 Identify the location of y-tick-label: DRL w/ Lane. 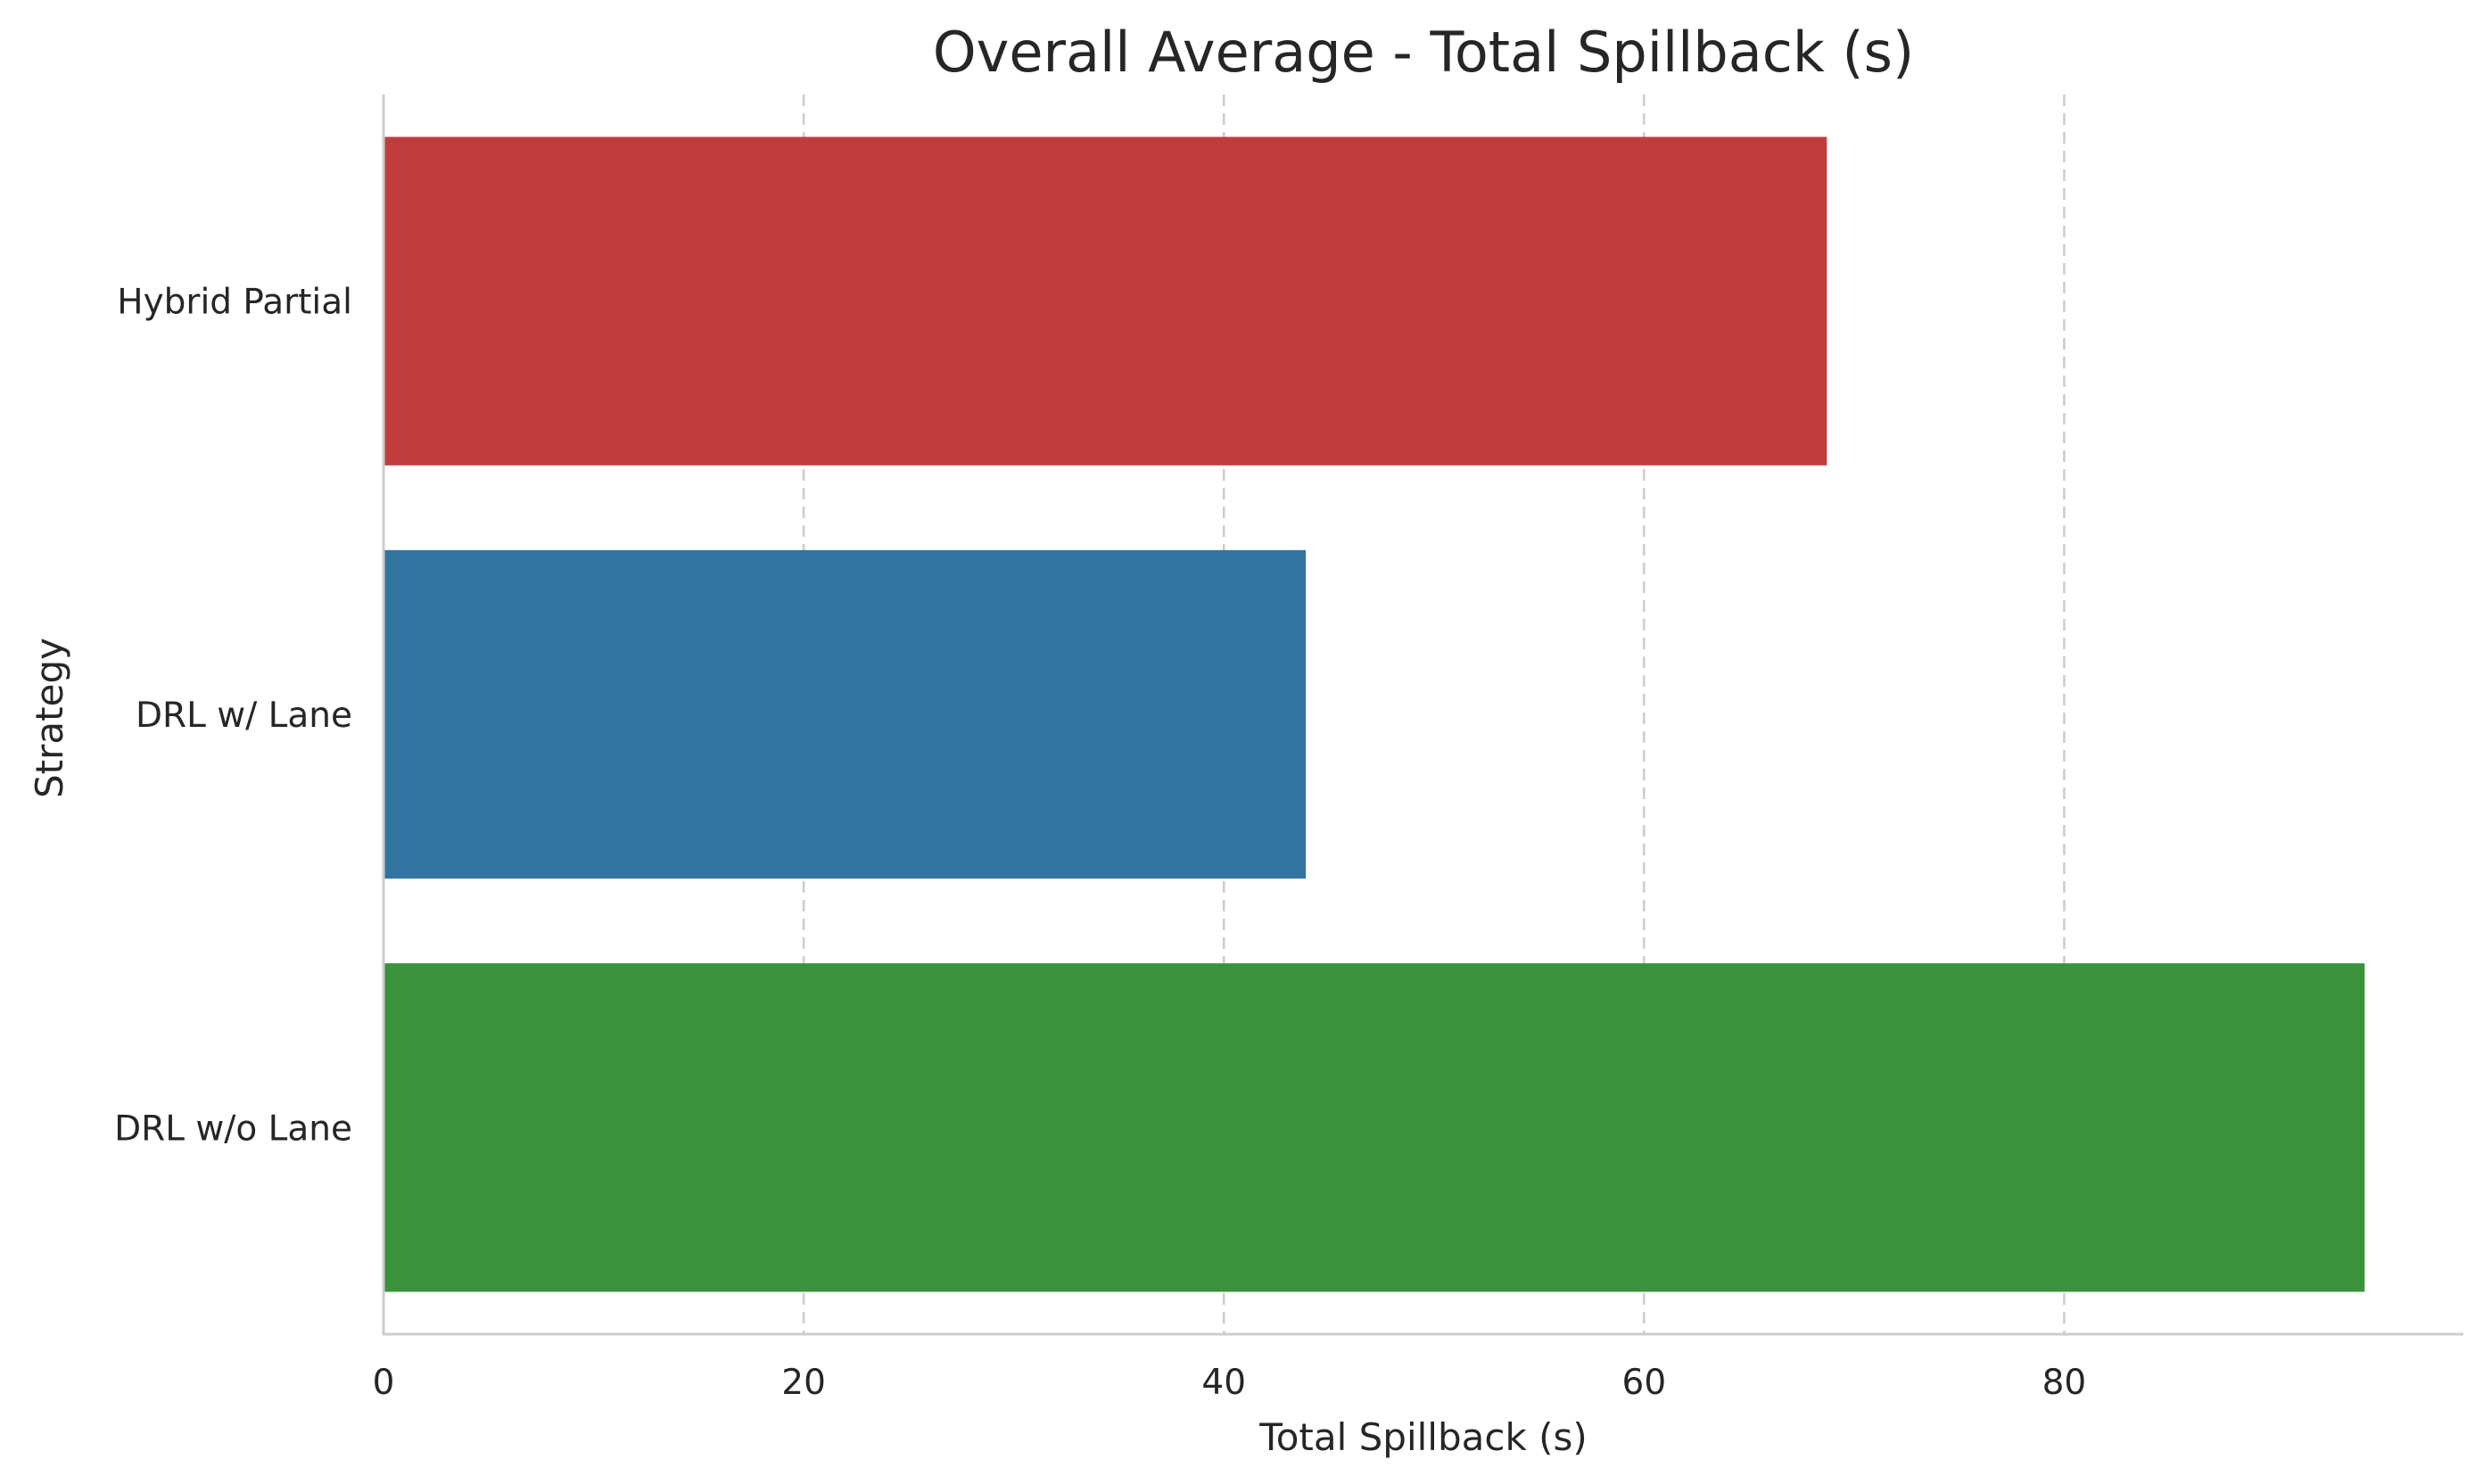
(244, 716).